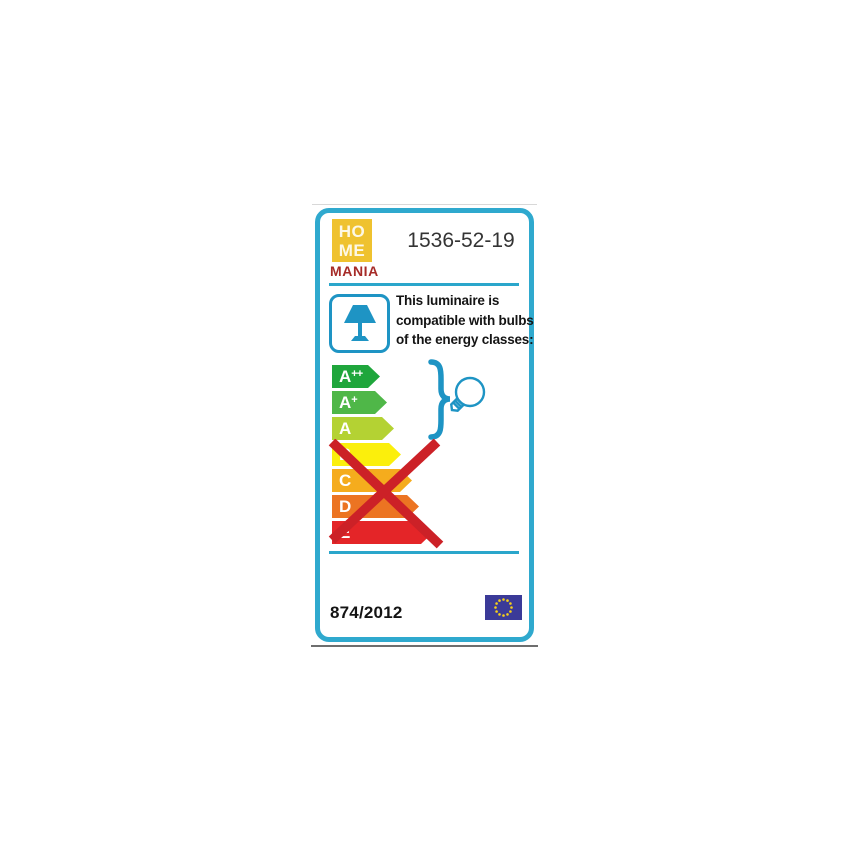  What do you see at coordinates (359, 402) in the screenshot?
I see `energy-class-arrow-a+: A+` at bounding box center [359, 402].